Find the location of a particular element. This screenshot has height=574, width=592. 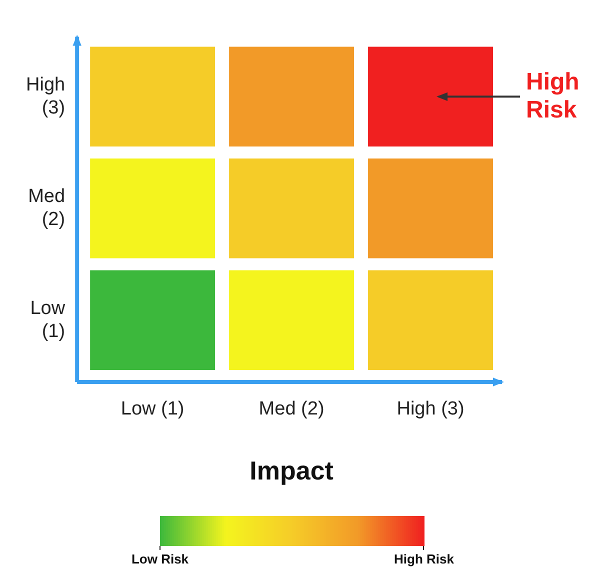

x-tick-label: Med (2) is located at coordinates (291, 409).